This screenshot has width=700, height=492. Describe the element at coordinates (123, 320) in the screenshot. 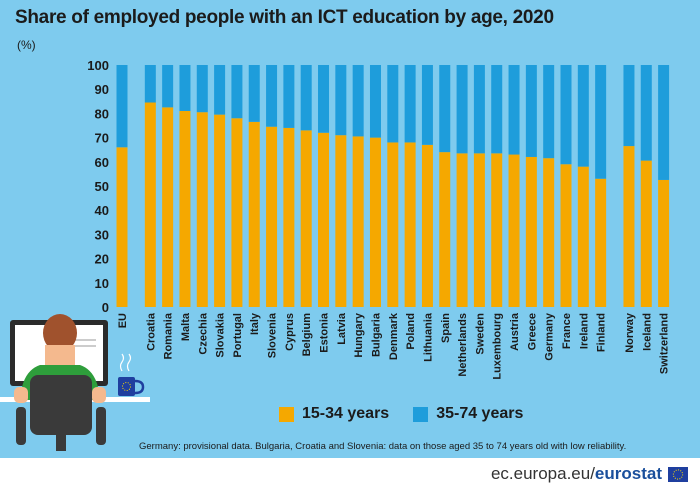

I see `x-tick-label-eu: EU` at that location.